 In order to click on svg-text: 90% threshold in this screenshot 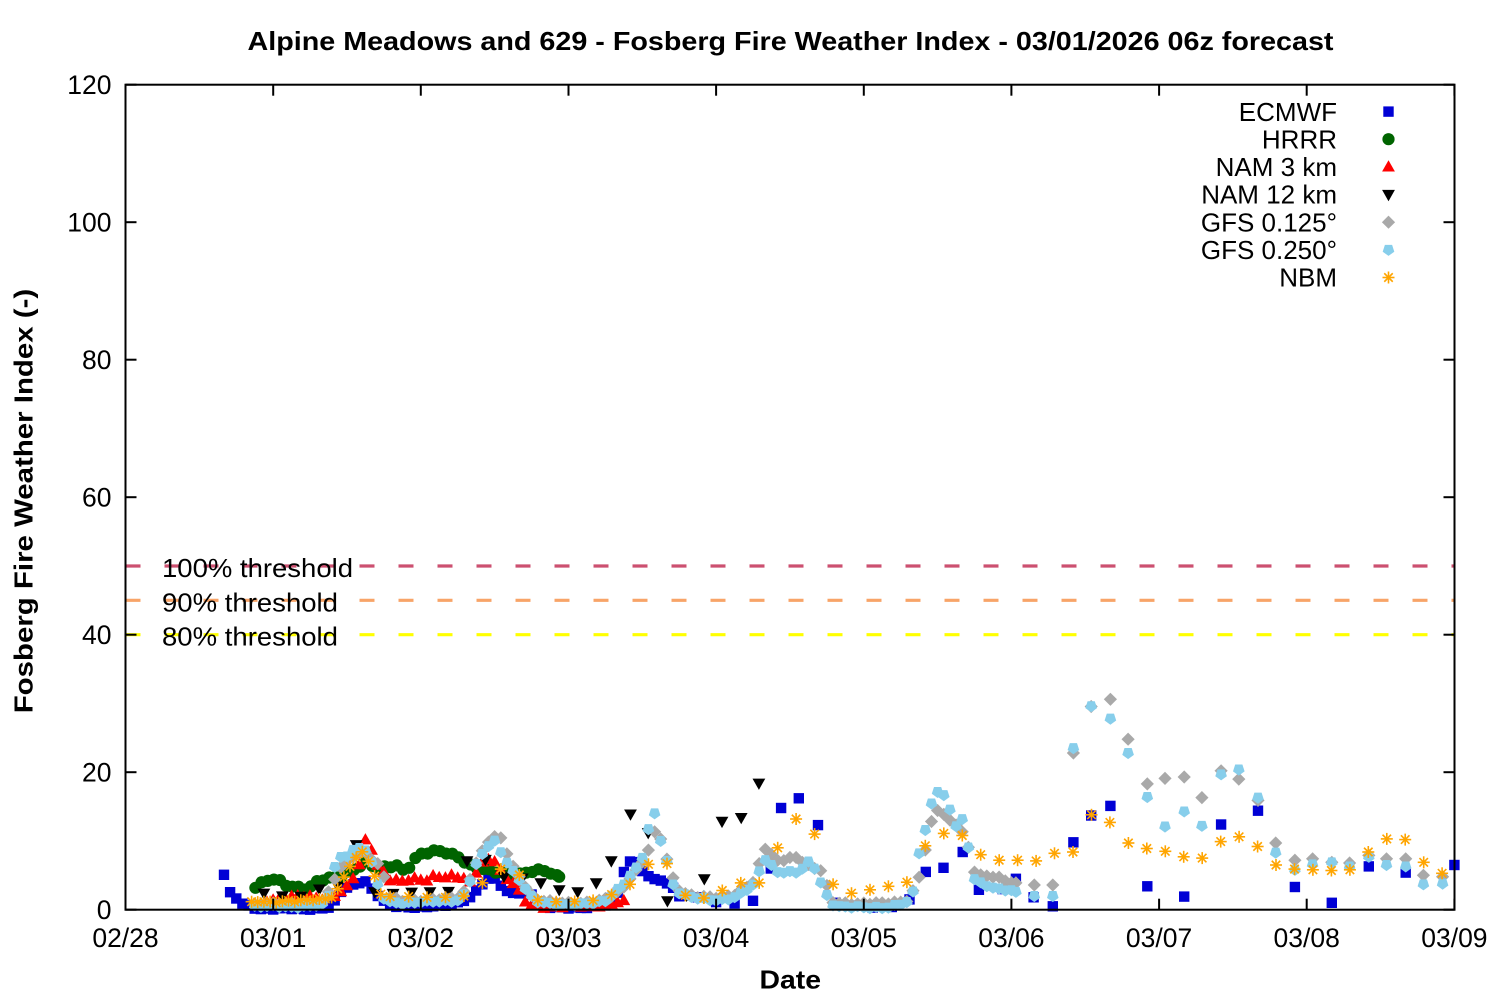, I will do `click(250, 602)`.